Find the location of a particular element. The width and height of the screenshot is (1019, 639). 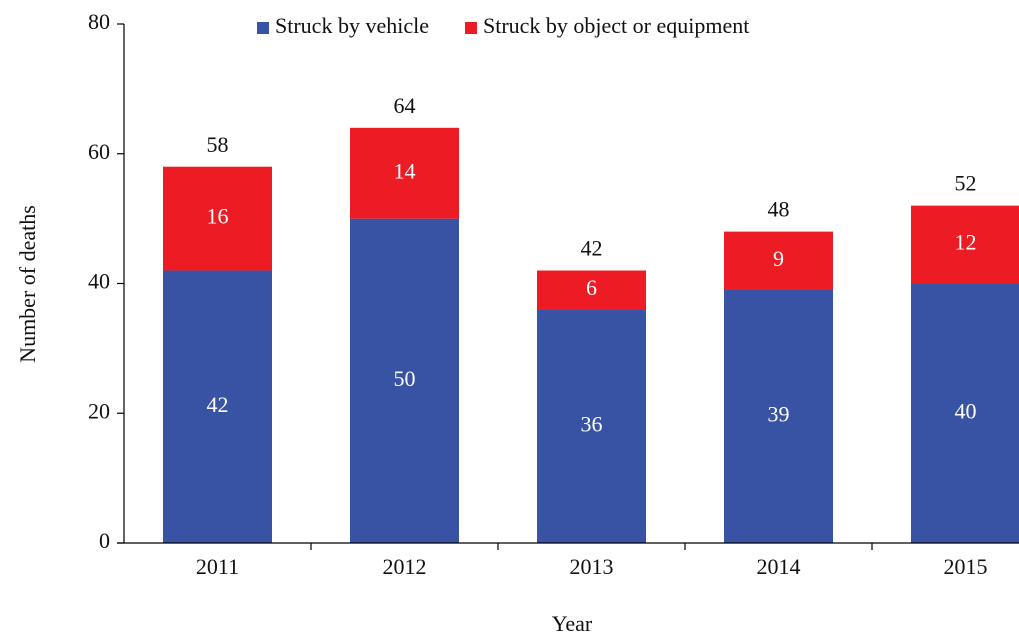

x-tick-label: 2013 is located at coordinates (592, 566).